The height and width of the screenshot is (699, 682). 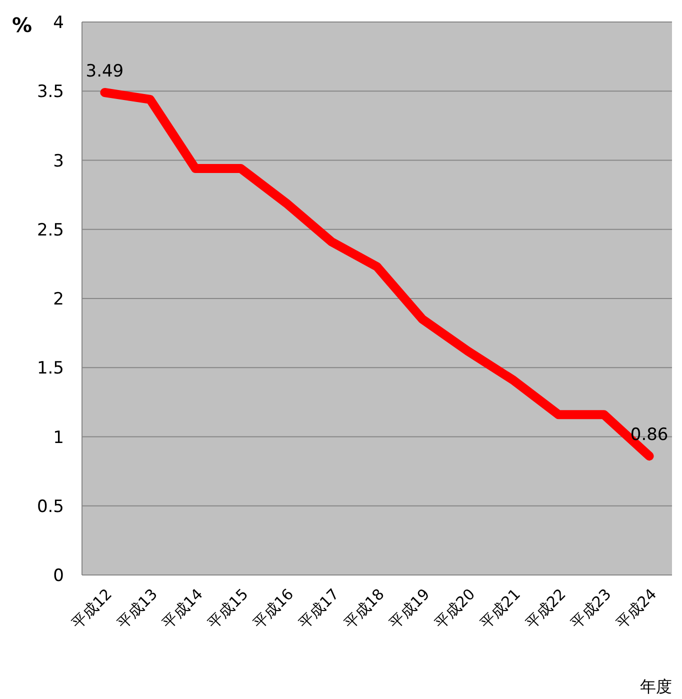 What do you see at coordinates (137, 609) in the screenshot?
I see `x-tick-label: 平成13` at bounding box center [137, 609].